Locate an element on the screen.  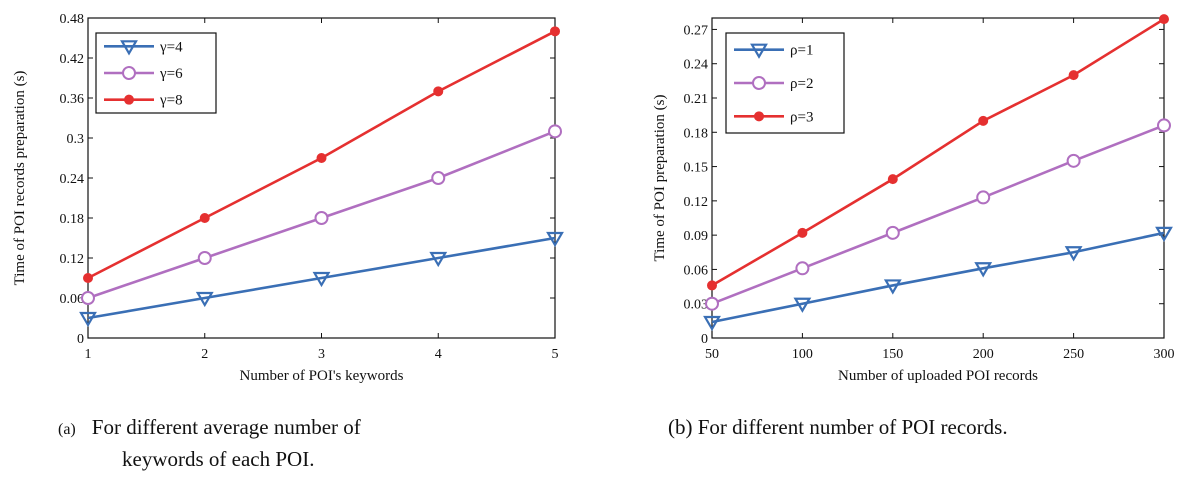
plot-b-ytick-label: 0.15 is located at coordinates (696, 168).